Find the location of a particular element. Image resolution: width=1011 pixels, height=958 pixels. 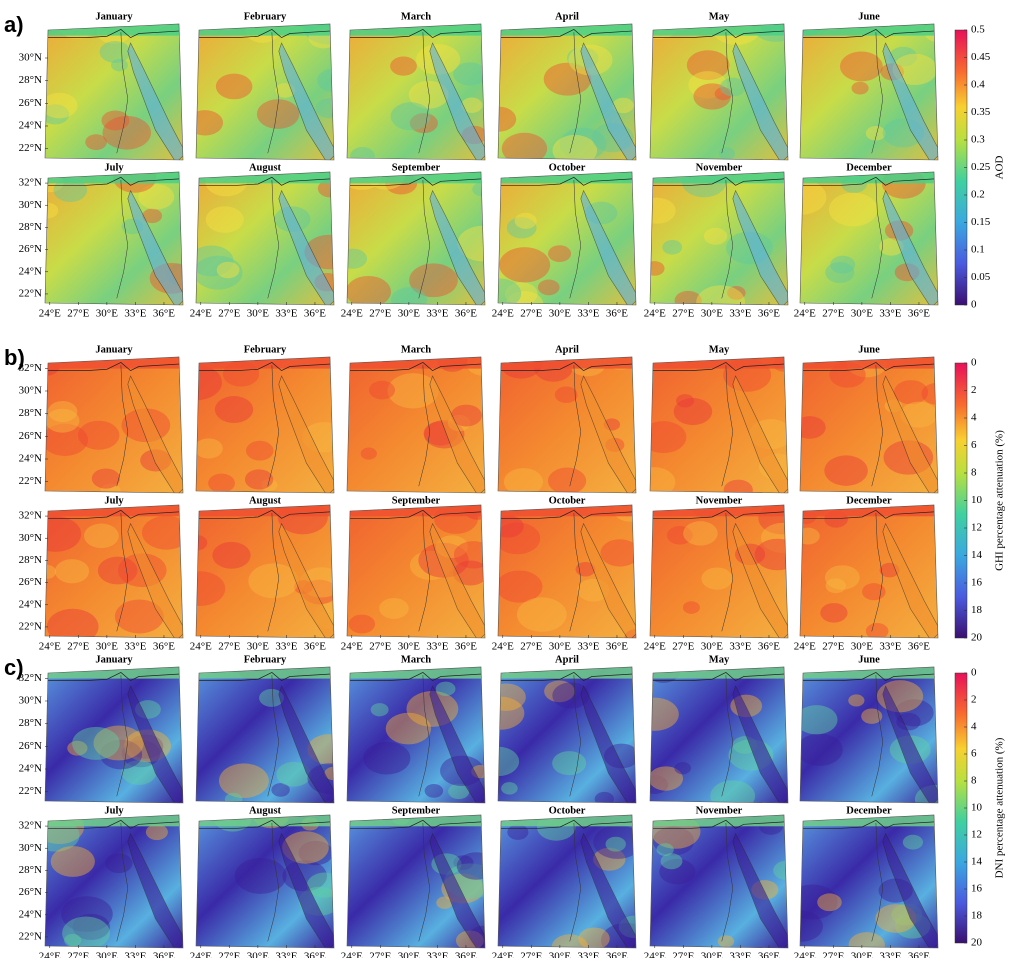

x-tick-label: 33°E is located at coordinates (286, 314).